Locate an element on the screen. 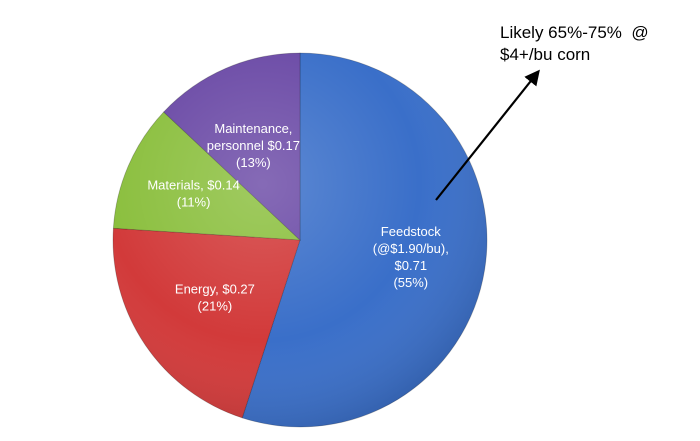 Image resolution: width=700 pixels, height=441 pixels. annotation: Likely 65%-75% @ $4+/bu corn is located at coordinates (542, 112).